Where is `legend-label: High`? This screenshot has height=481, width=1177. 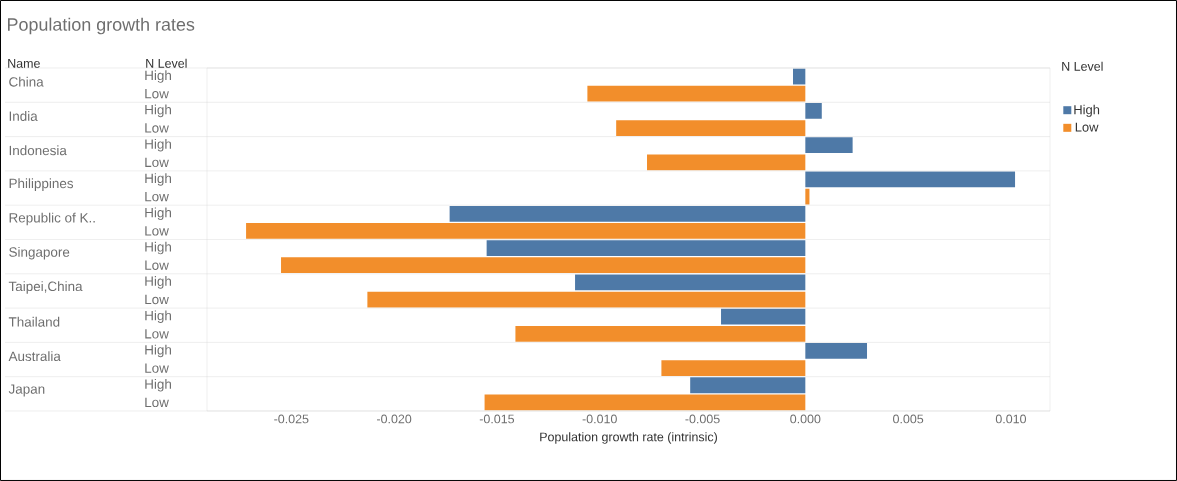
legend-label: High is located at coordinates (1087, 110).